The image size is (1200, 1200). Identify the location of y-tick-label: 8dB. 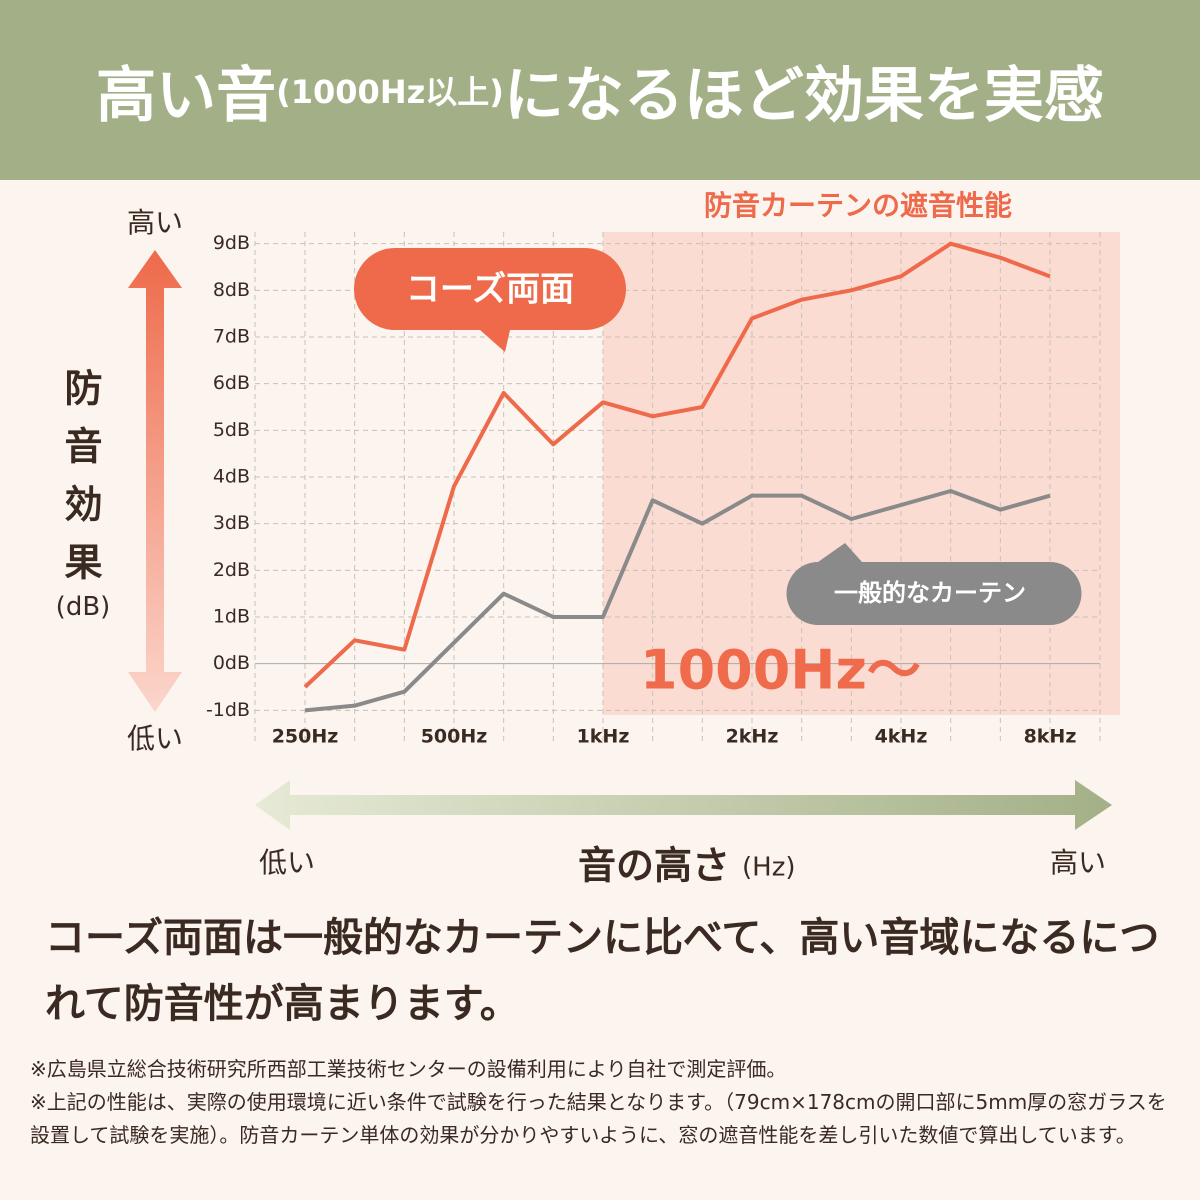
(231, 290).